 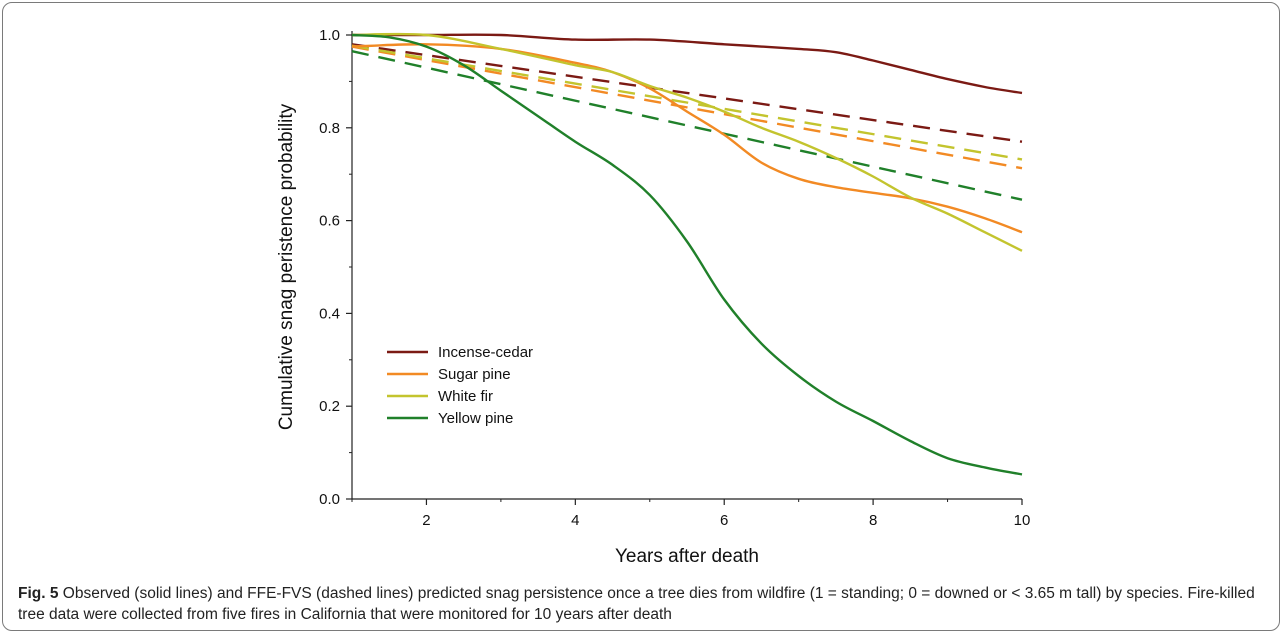 What do you see at coordinates (465, 396) in the screenshot?
I see `legend-label-white-fir: White fir` at bounding box center [465, 396].